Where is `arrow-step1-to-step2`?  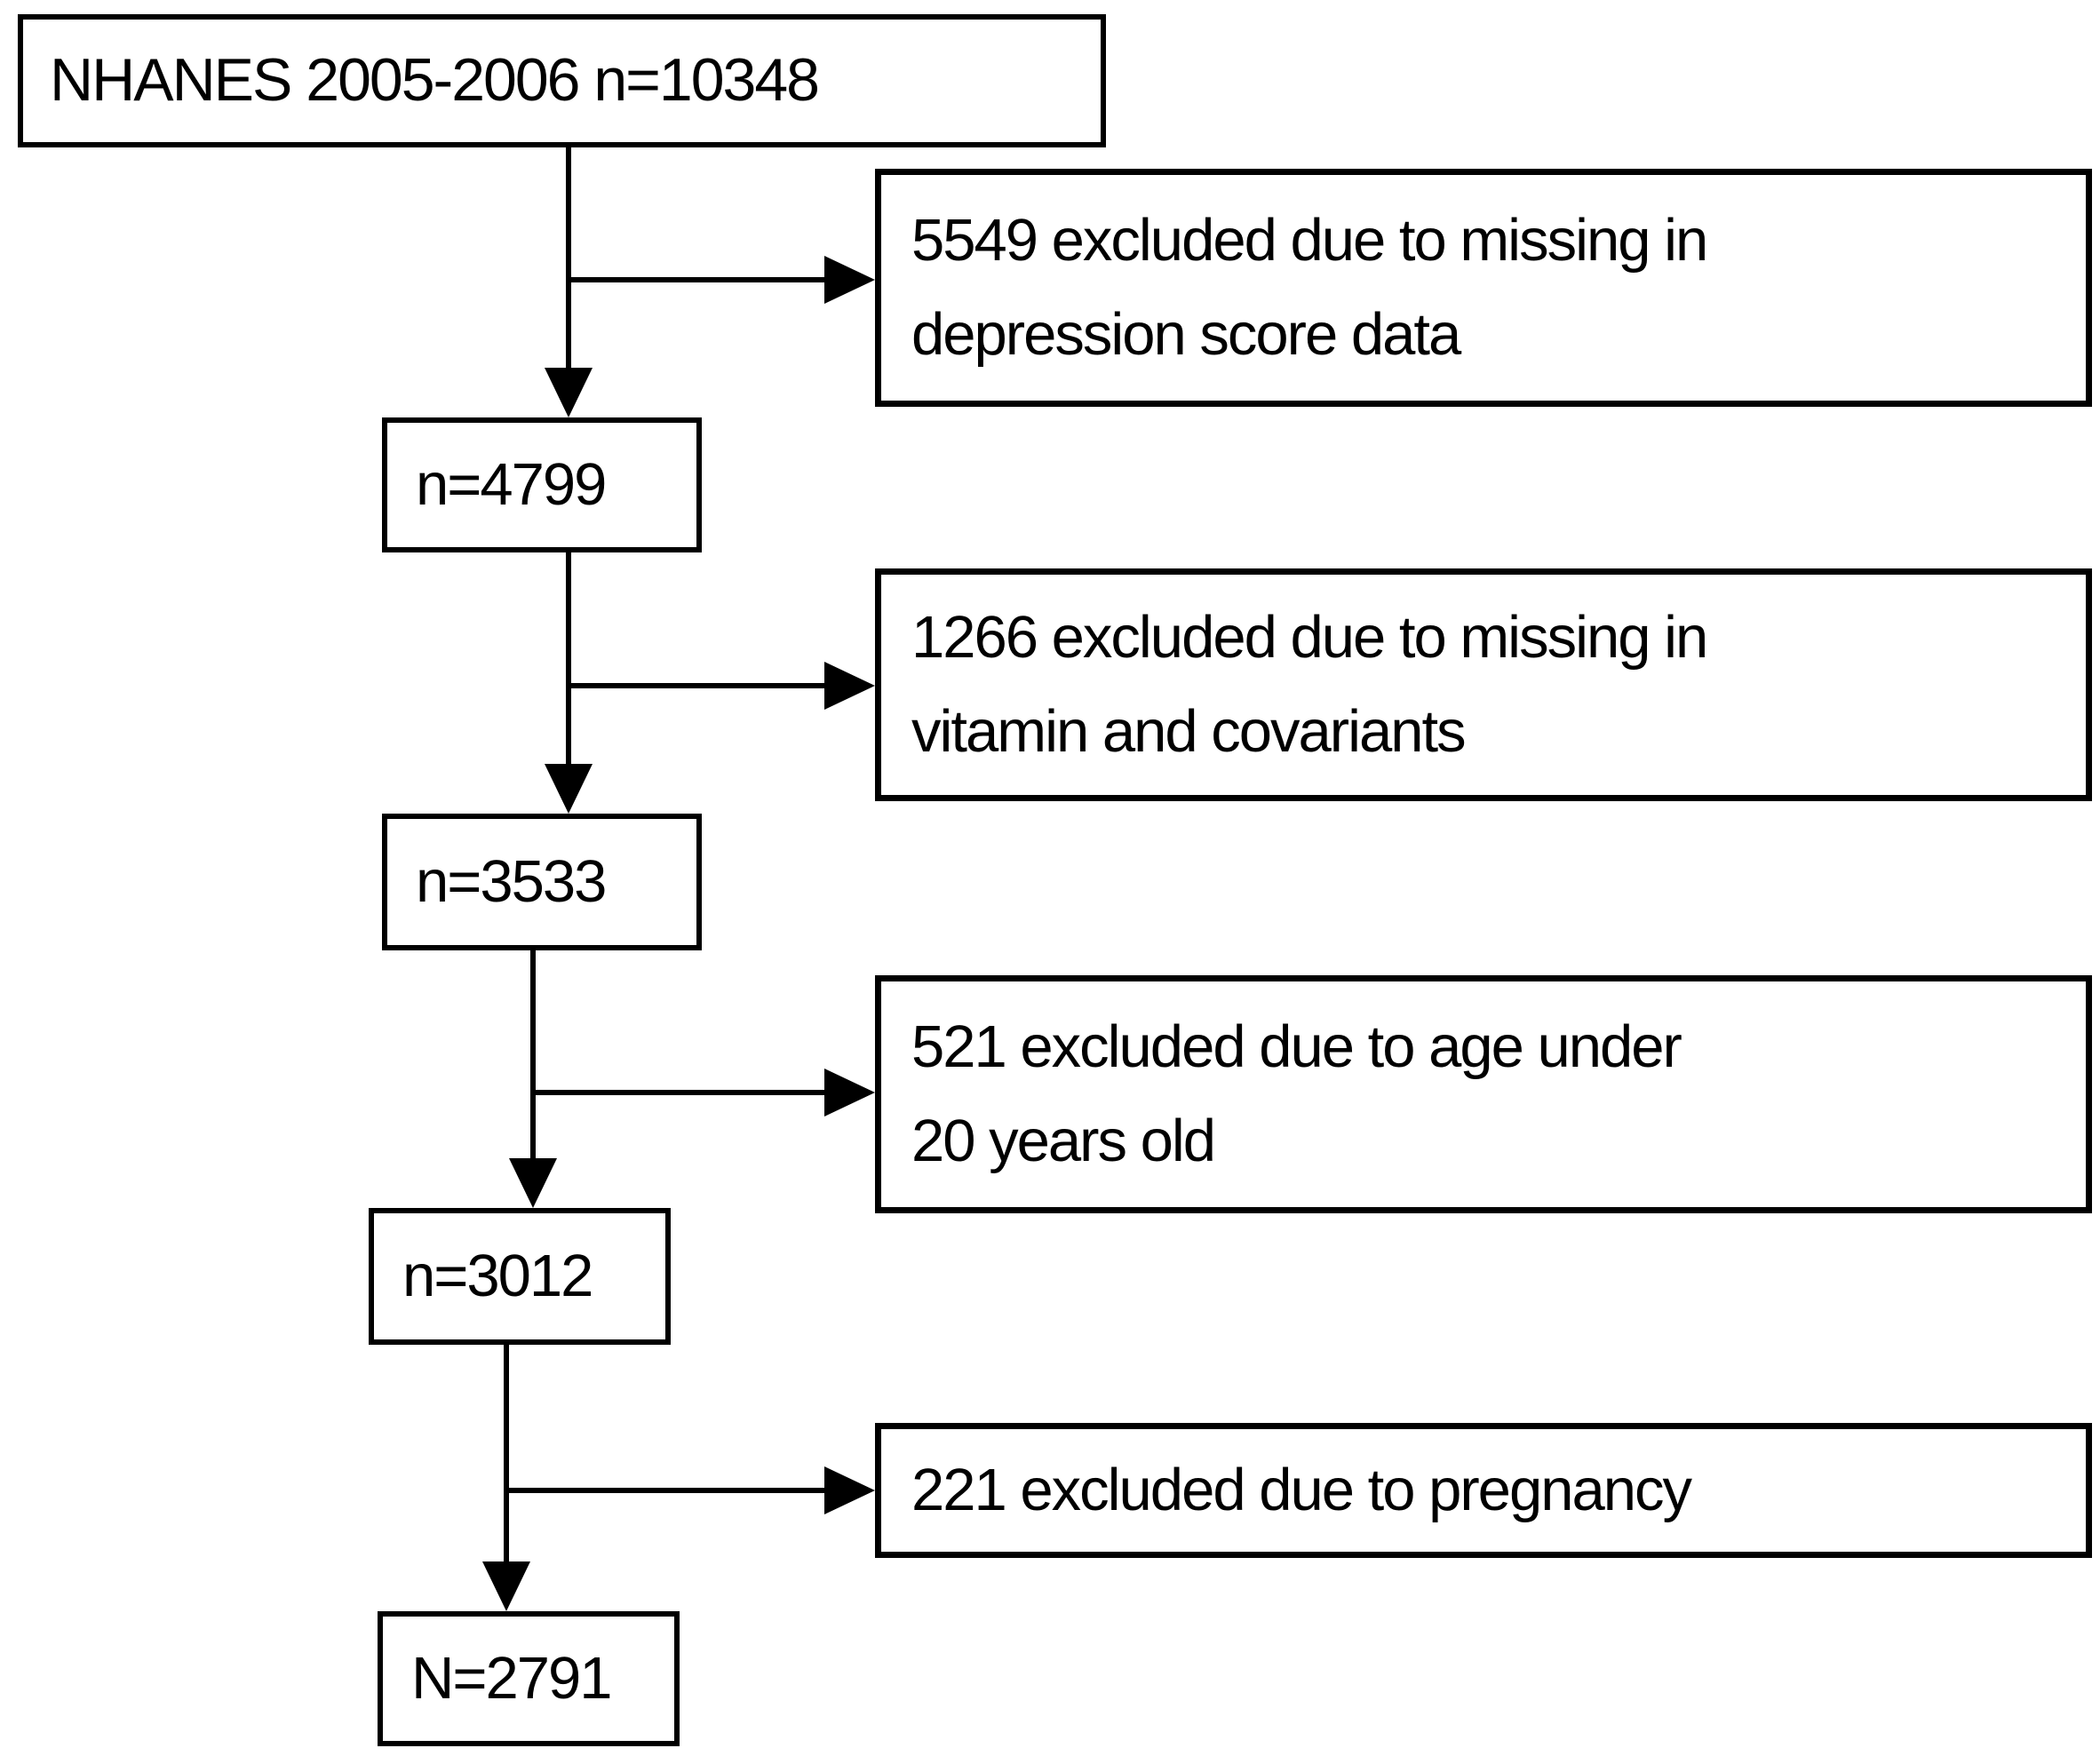
arrow-step1-to-step2 is located at coordinates (569, 682).